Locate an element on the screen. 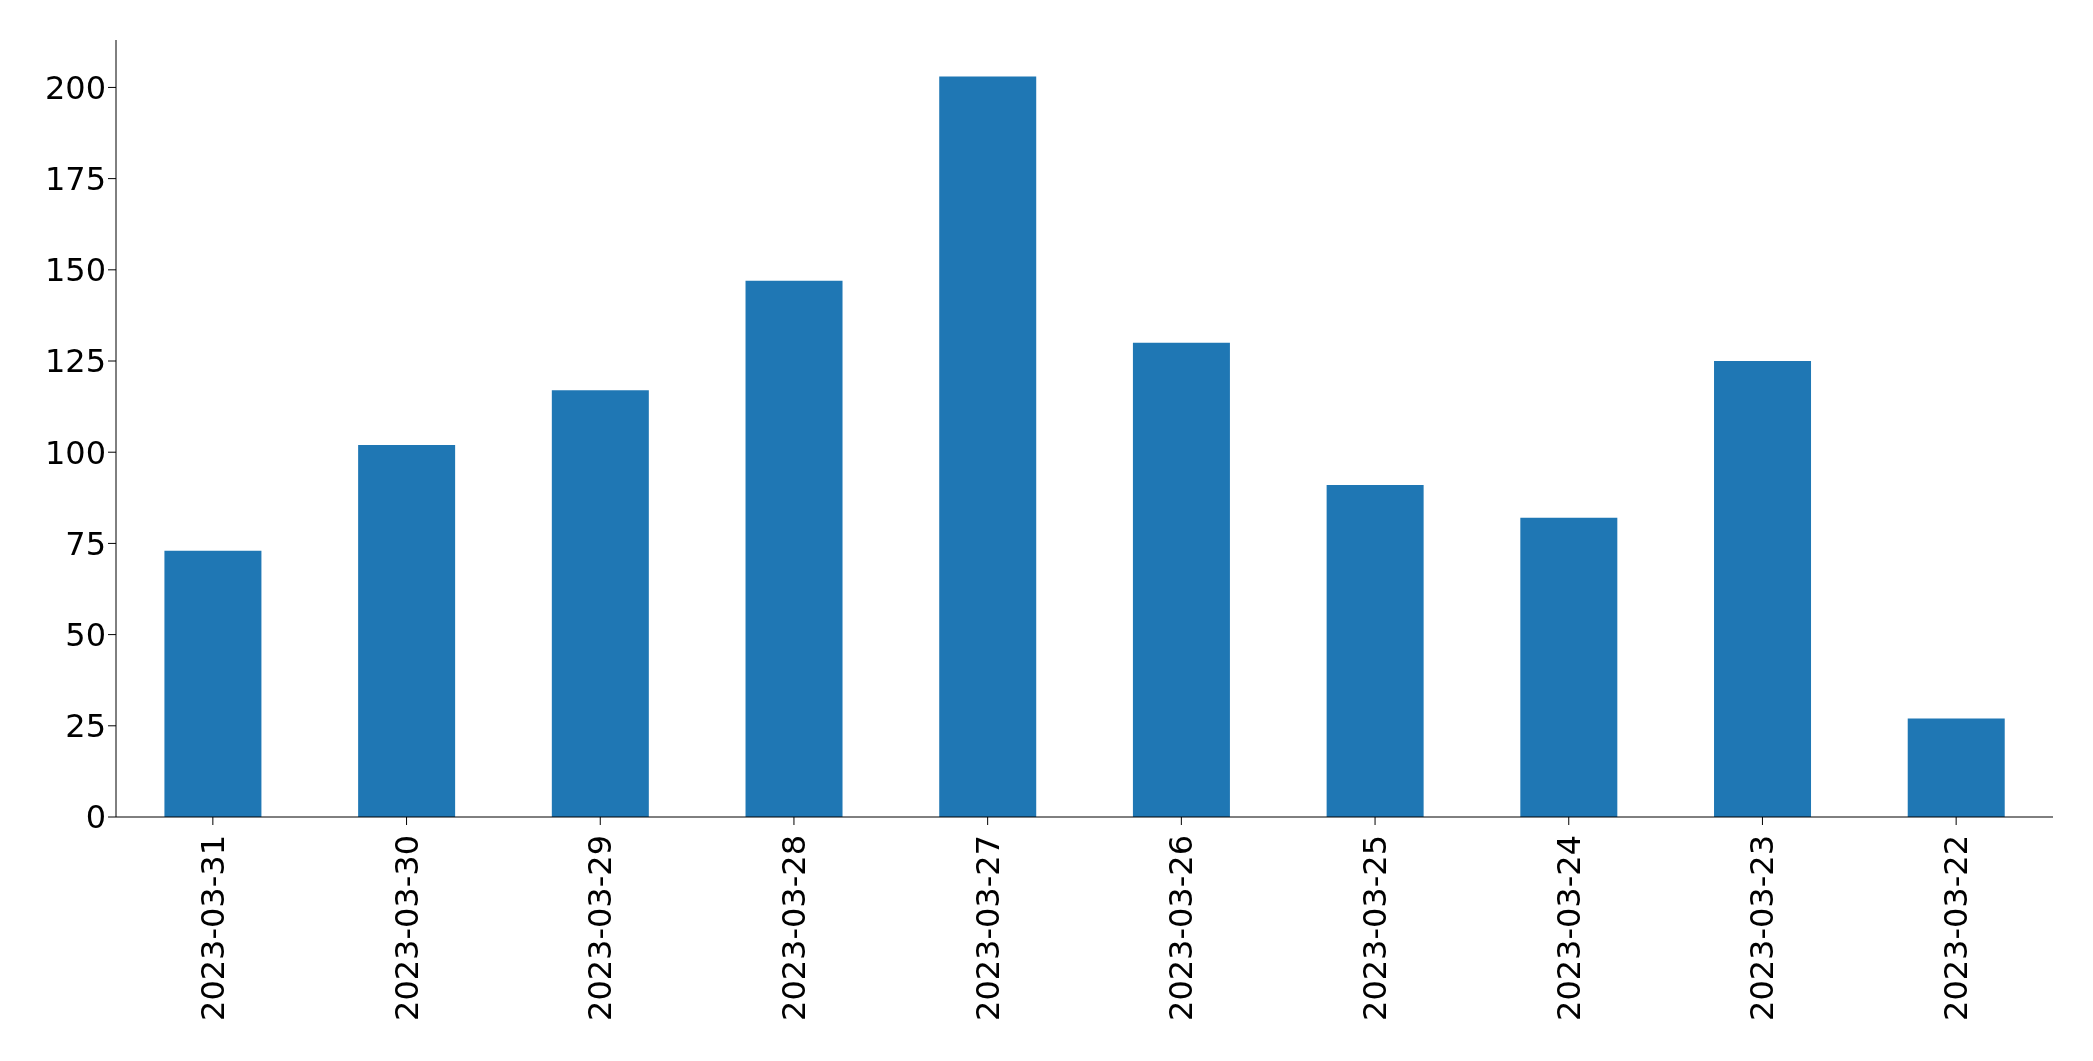  x-tick-label: 2023-03-26 is located at coordinates (1181, 928).